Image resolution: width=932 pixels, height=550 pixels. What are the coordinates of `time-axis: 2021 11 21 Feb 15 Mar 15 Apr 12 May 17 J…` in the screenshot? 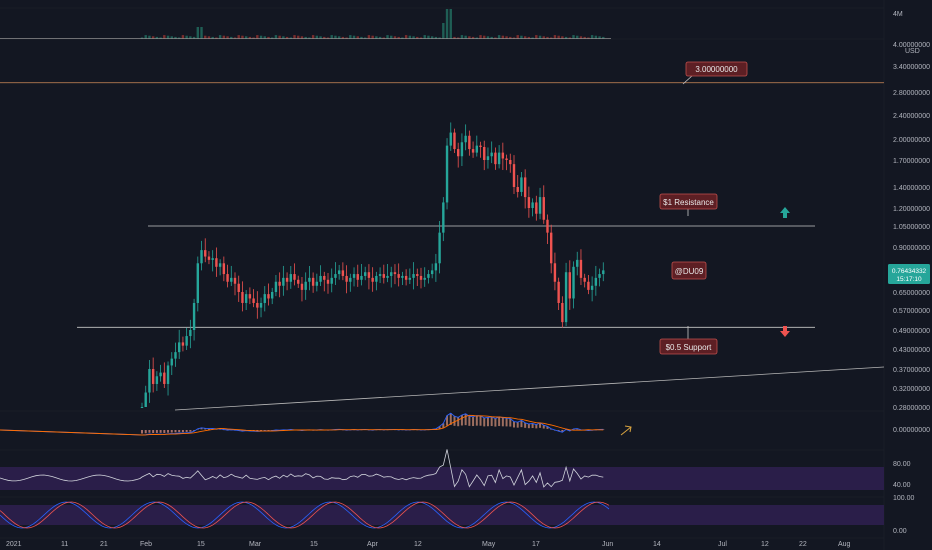 It's located at (428, 544).